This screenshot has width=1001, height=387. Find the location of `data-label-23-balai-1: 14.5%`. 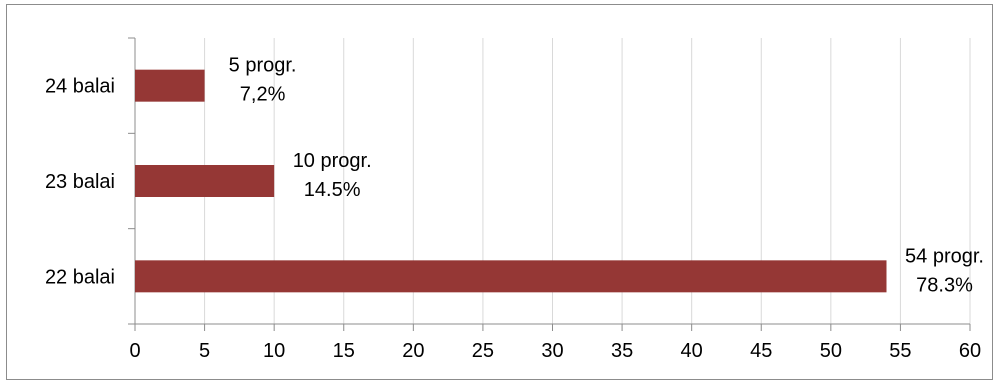

data-label-23-balai-1: 14.5% is located at coordinates (332, 190).